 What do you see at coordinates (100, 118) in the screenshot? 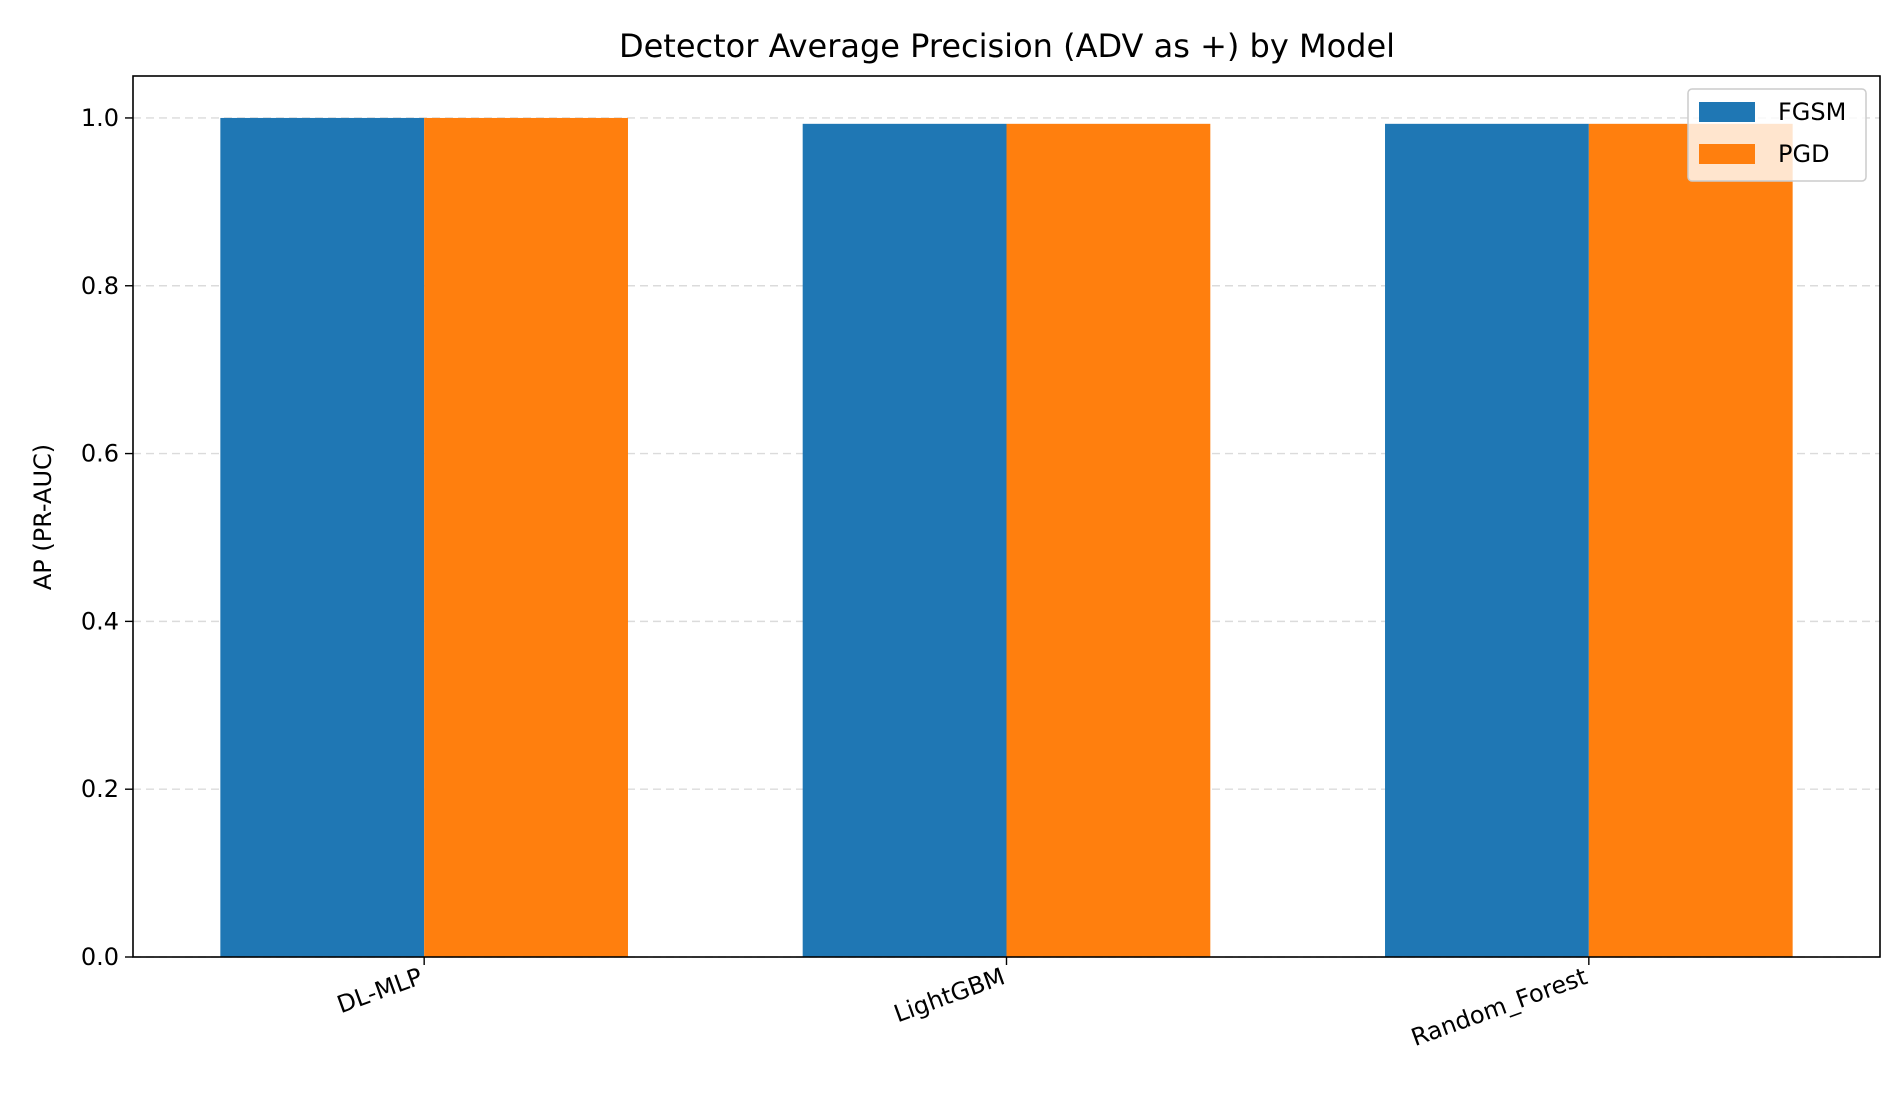
I see `y-tick-label: 1.0` at bounding box center [100, 118].